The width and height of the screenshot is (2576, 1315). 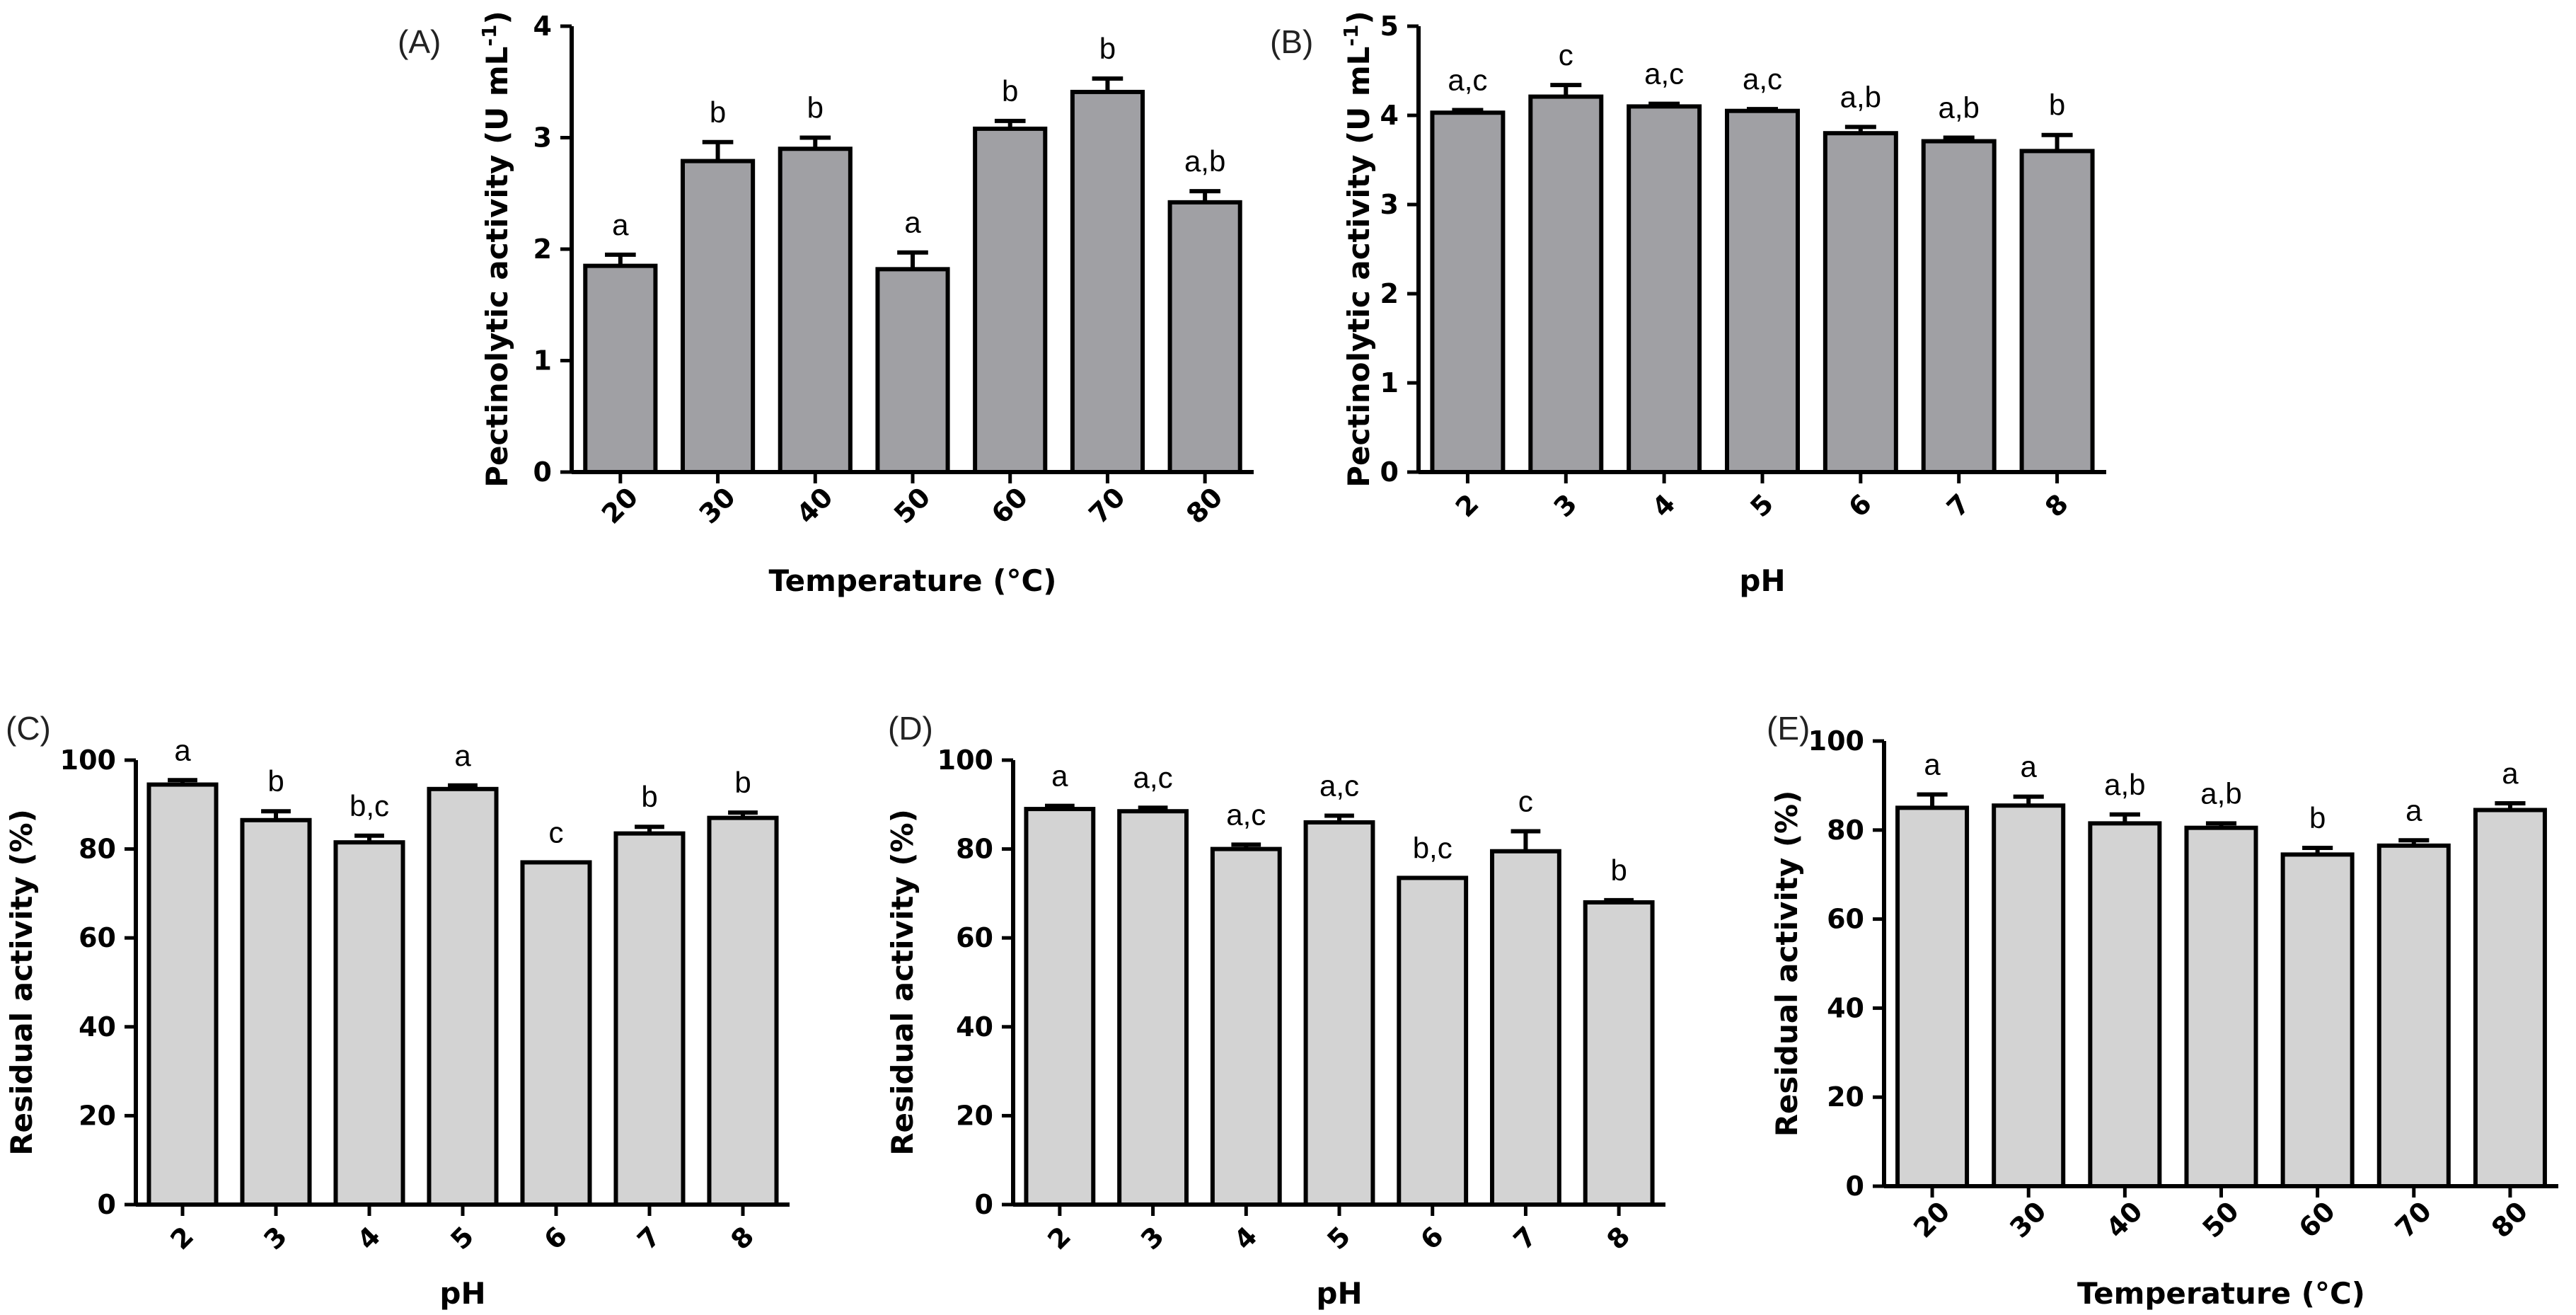 What do you see at coordinates (555, 1238) in the screenshot?
I see `x-tick-label: 6` at bounding box center [555, 1238].